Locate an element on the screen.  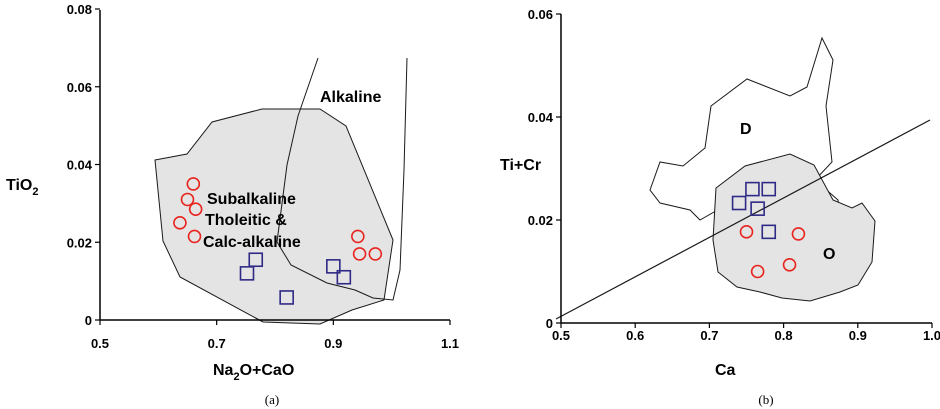
y-axis-label-b: Ti+Cr is located at coordinates (520, 165).